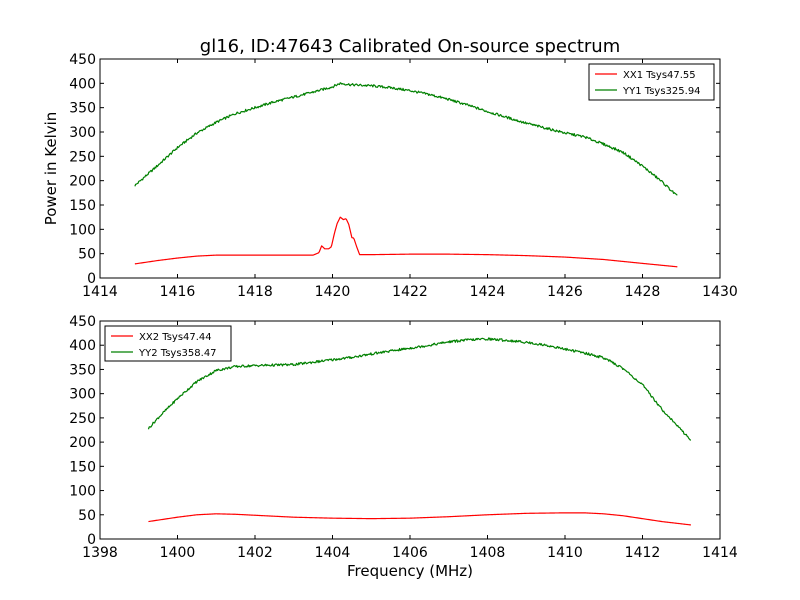  Describe the element at coordinates (177, 353) in the screenshot. I see `legend-label: YY2 Tsys358.47` at that location.